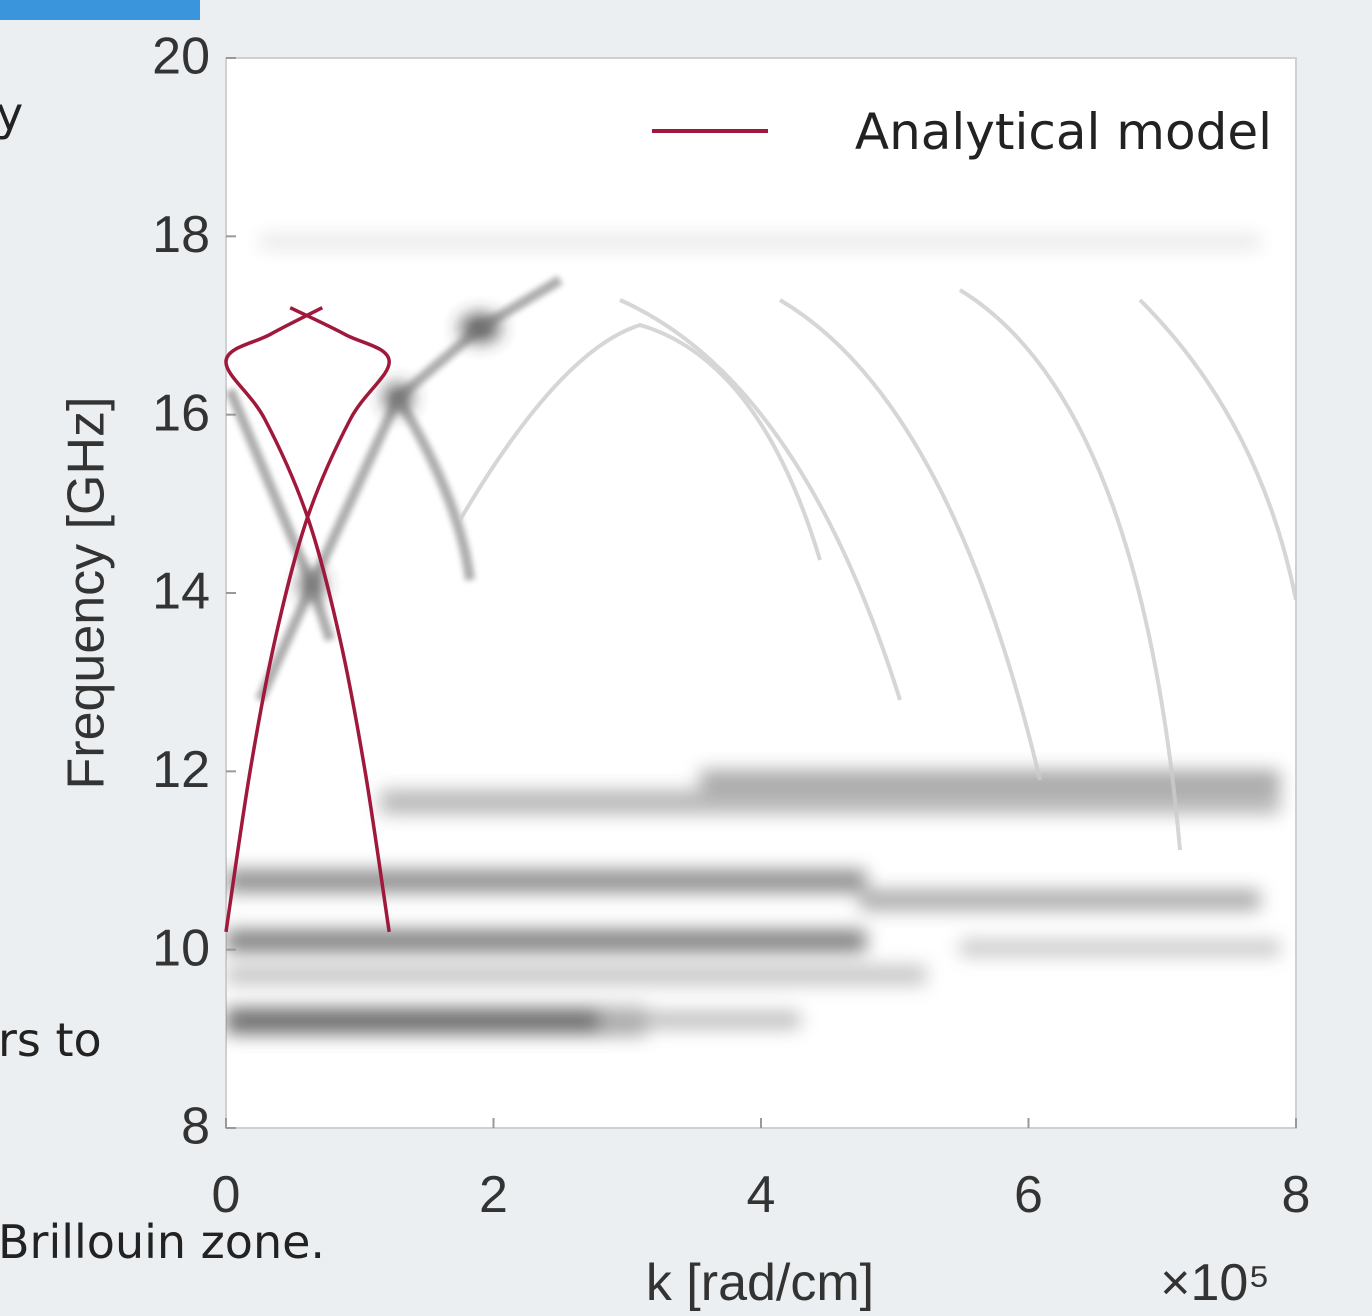 The image size is (1372, 1316). Describe the element at coordinates (1063, 132) in the screenshot. I see `legend-label: Analytical model` at that location.